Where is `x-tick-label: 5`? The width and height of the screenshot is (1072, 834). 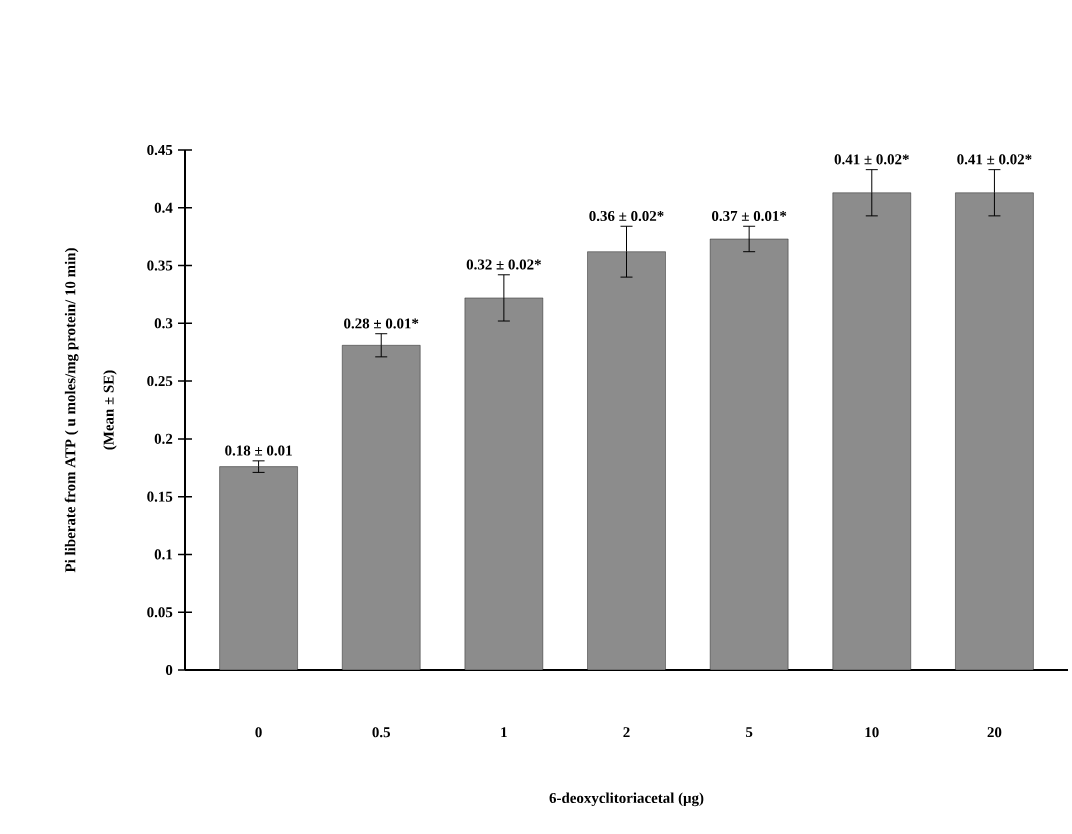 x-tick-label: 5 is located at coordinates (749, 732).